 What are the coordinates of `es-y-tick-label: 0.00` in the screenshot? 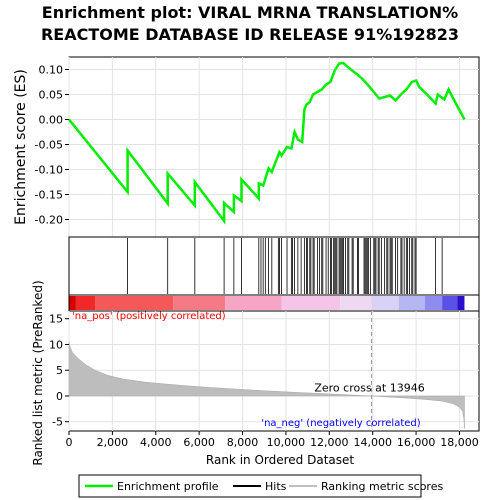 It's located at (51, 120).